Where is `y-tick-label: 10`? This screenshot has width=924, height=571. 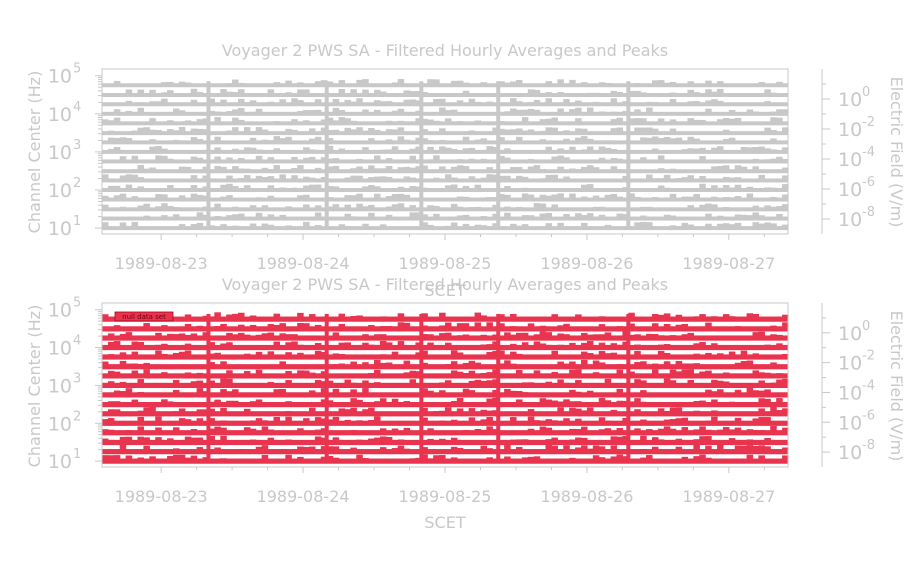
y-tick-label: 10 is located at coordinates (60, 311).